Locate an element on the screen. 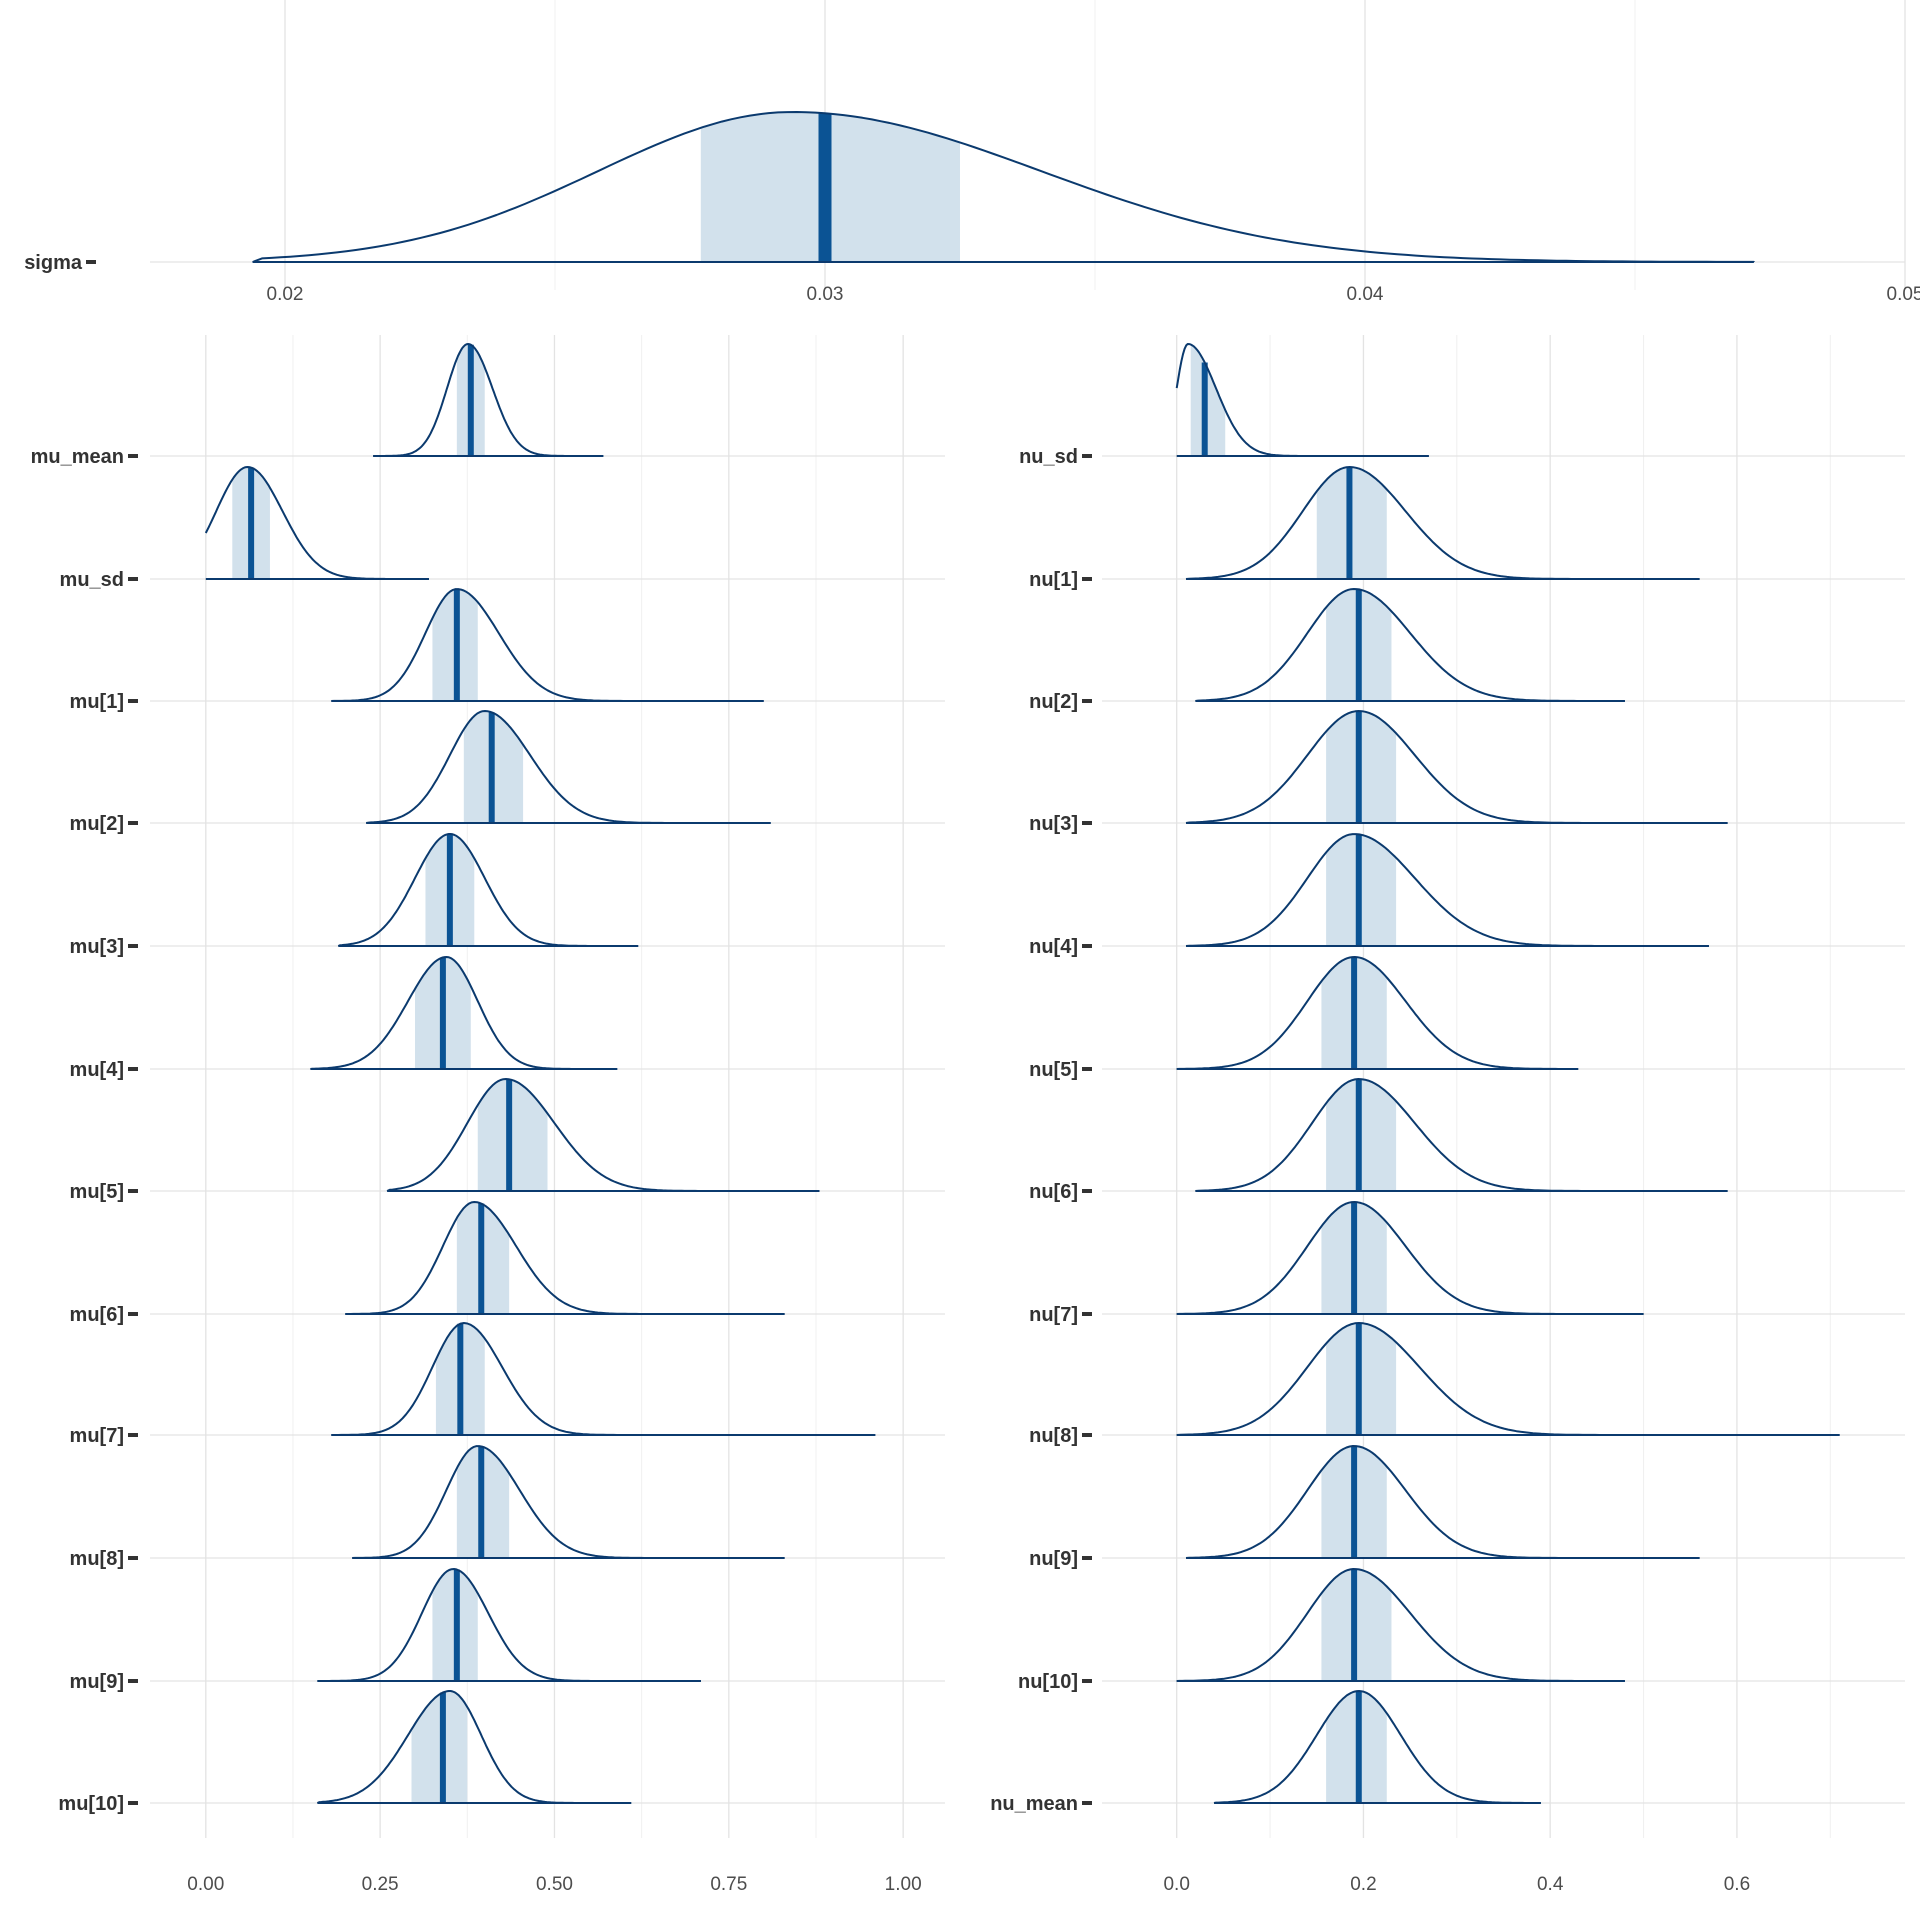  parameter-label: nu[4] is located at coordinates (1053, 947).